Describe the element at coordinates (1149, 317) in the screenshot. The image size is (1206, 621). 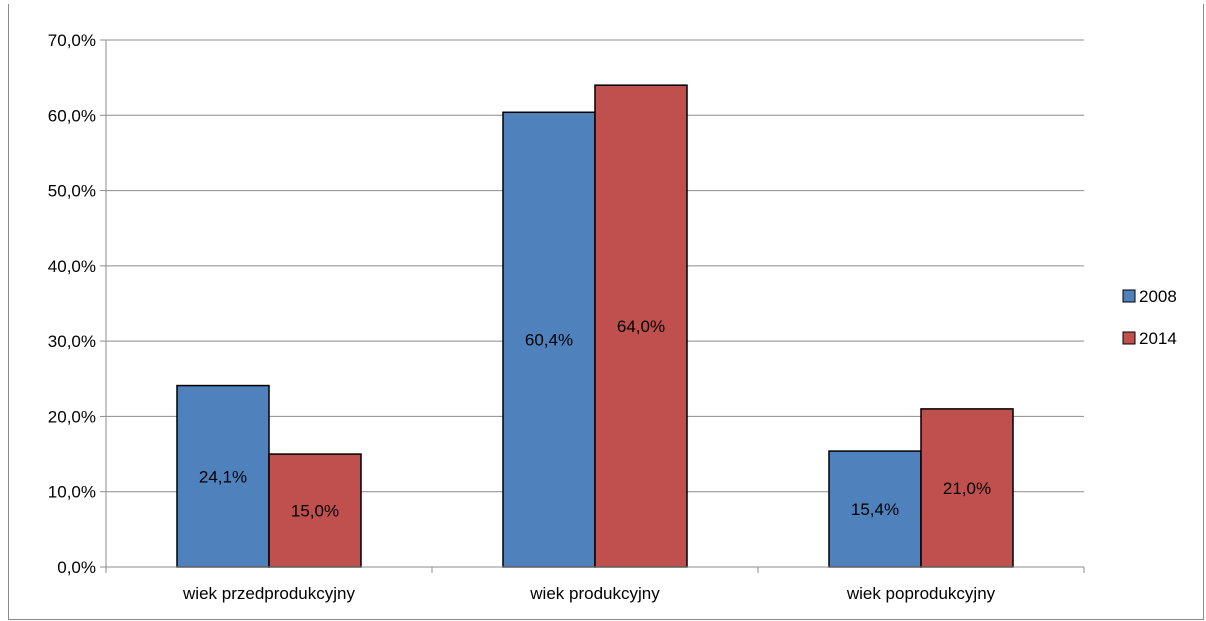
I see `legend: 2008 2014` at that location.